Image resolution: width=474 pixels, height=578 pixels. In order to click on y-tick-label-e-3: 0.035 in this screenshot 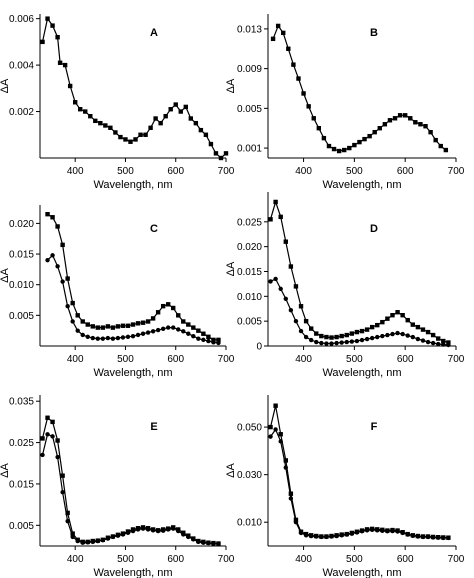, I will do `click(21, 402)`.